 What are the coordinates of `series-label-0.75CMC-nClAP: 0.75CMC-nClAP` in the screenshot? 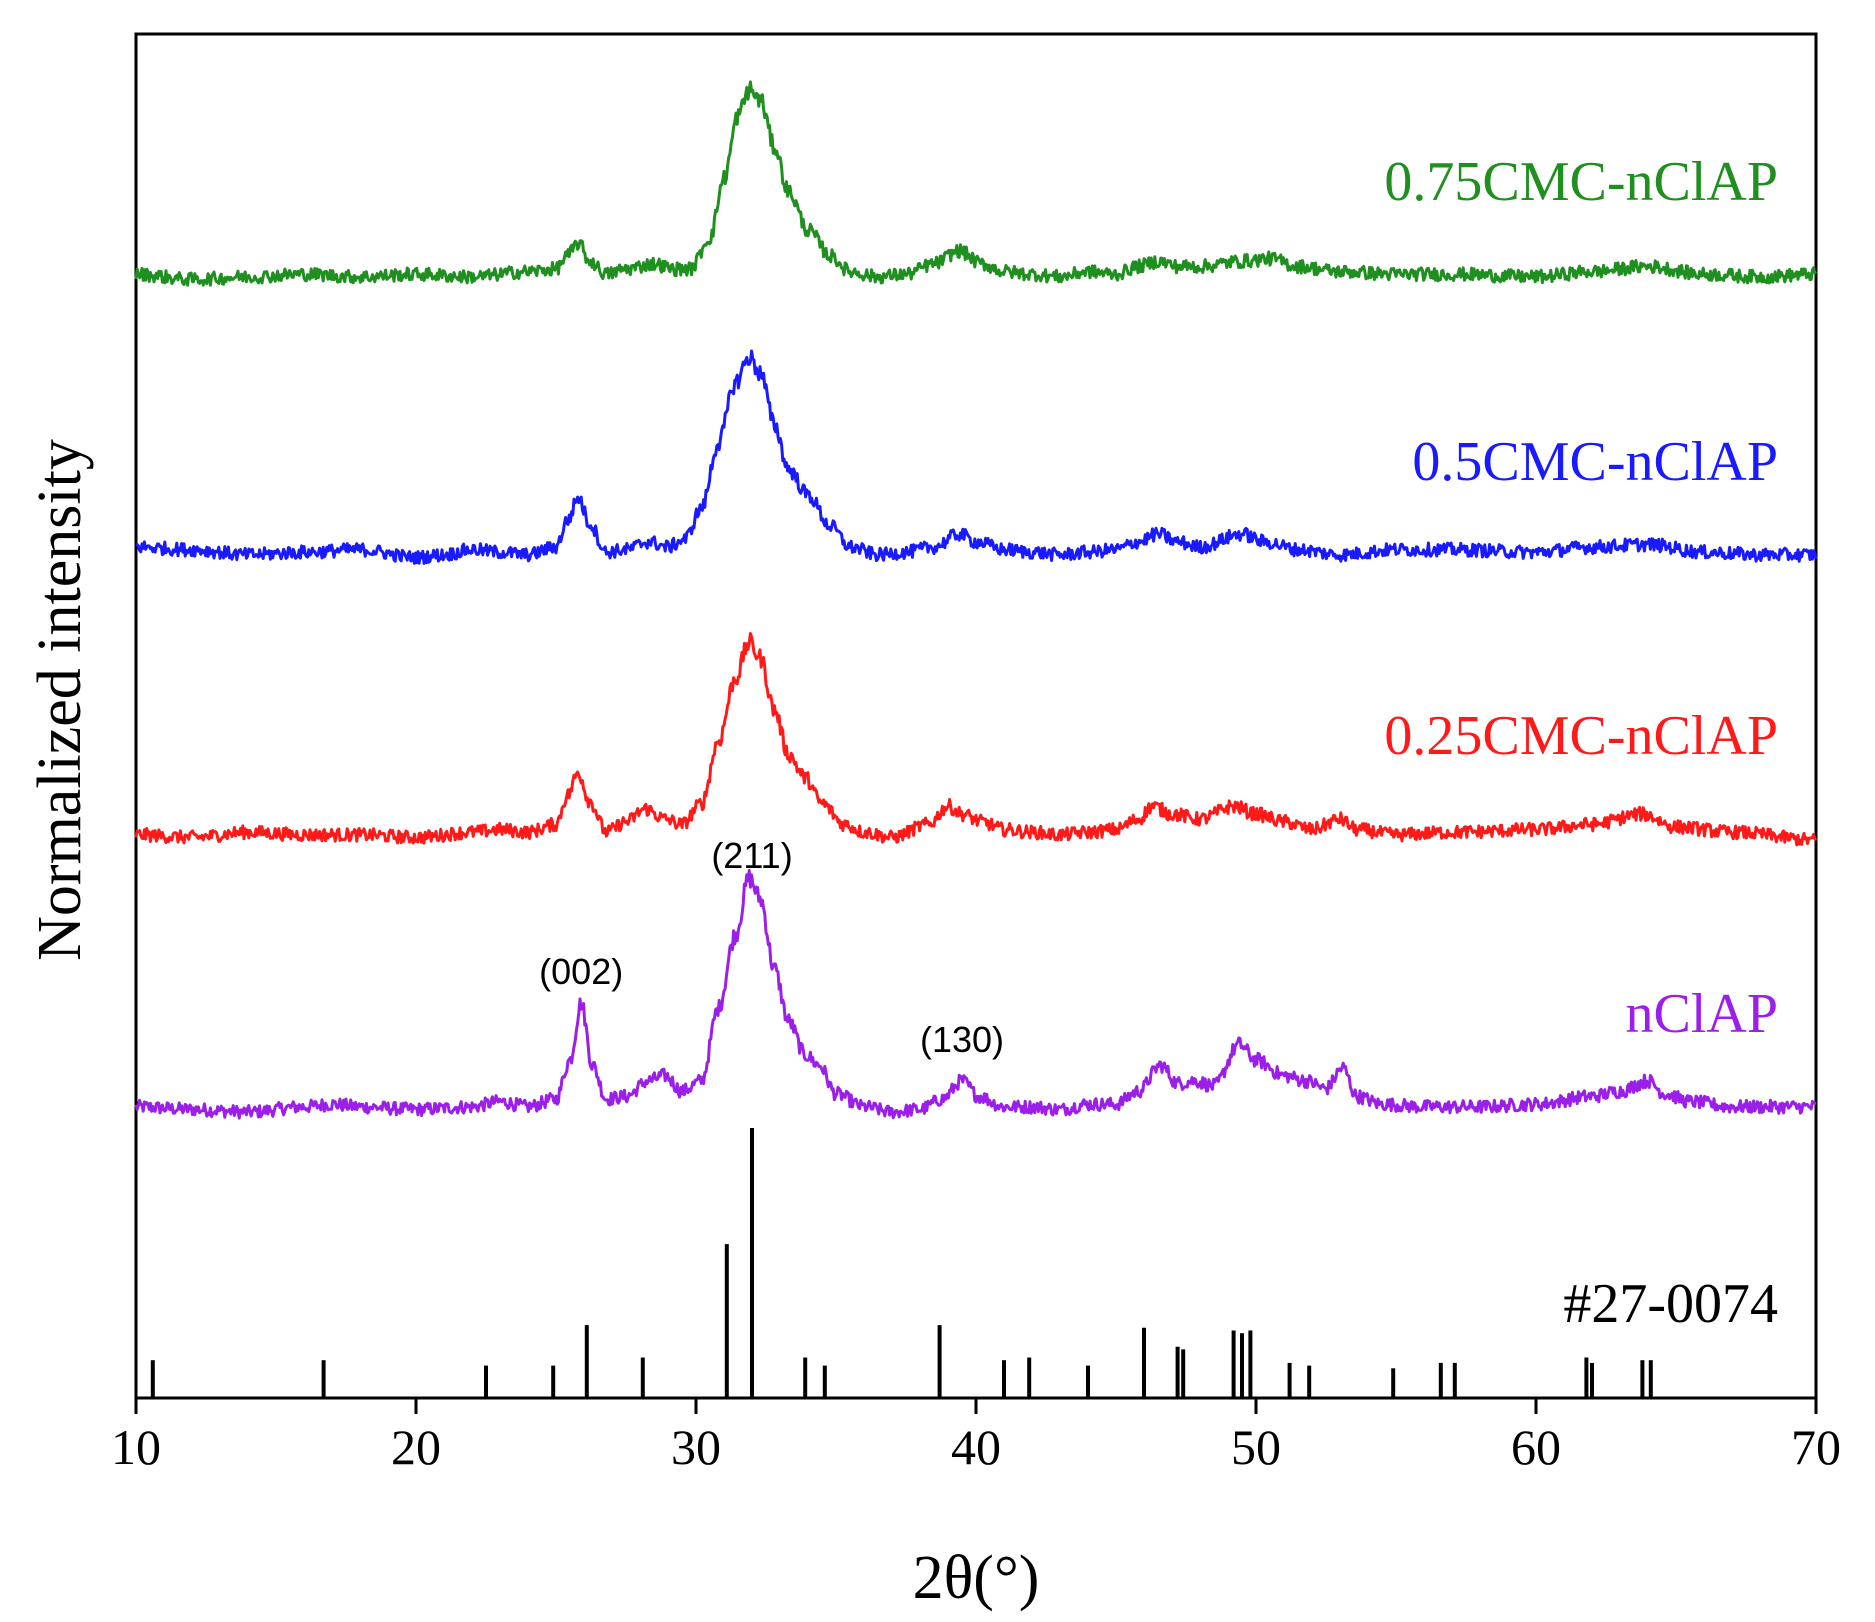 It's located at (1581, 182).